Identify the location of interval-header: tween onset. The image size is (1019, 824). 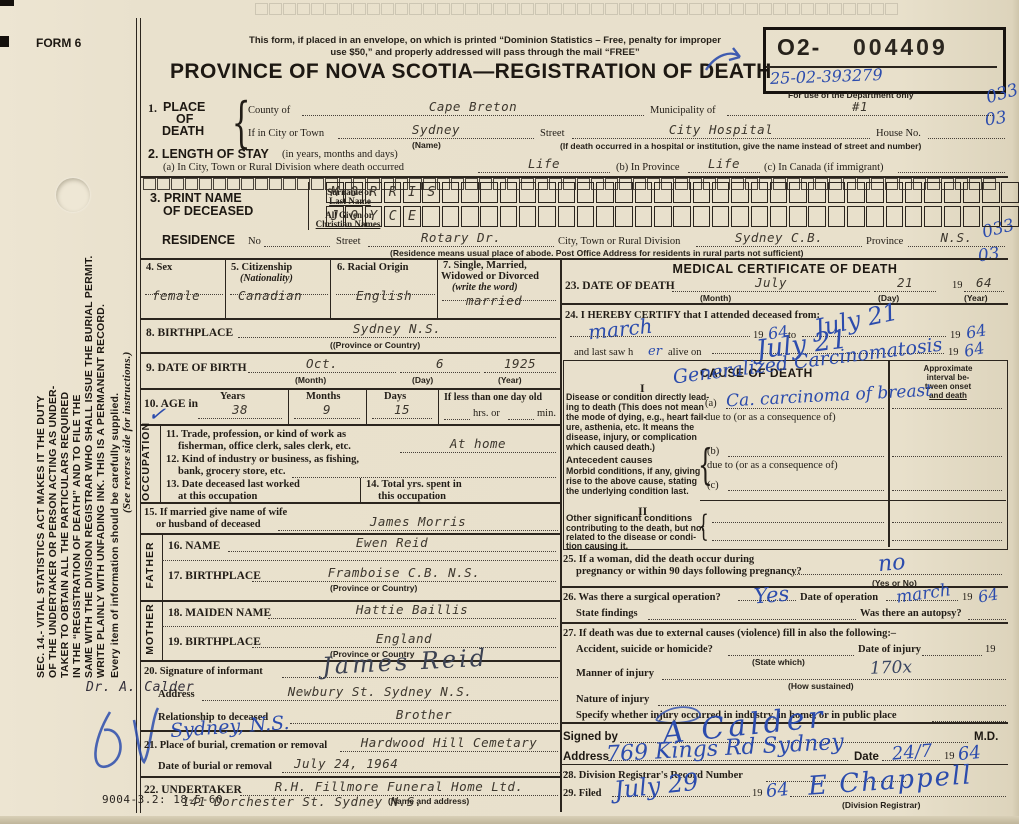
(948, 386).